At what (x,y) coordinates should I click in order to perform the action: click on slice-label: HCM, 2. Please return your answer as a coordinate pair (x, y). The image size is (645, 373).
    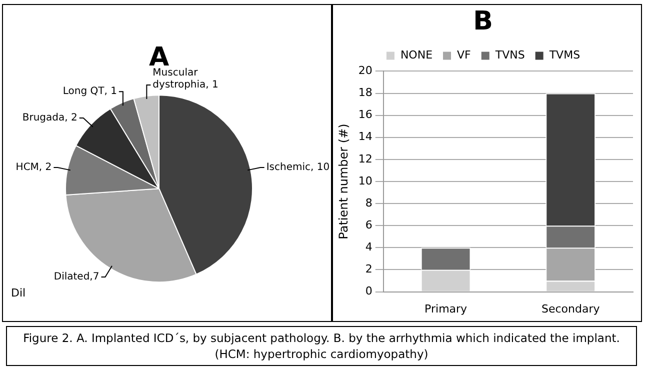
    Looking at the image, I should click on (34, 168).